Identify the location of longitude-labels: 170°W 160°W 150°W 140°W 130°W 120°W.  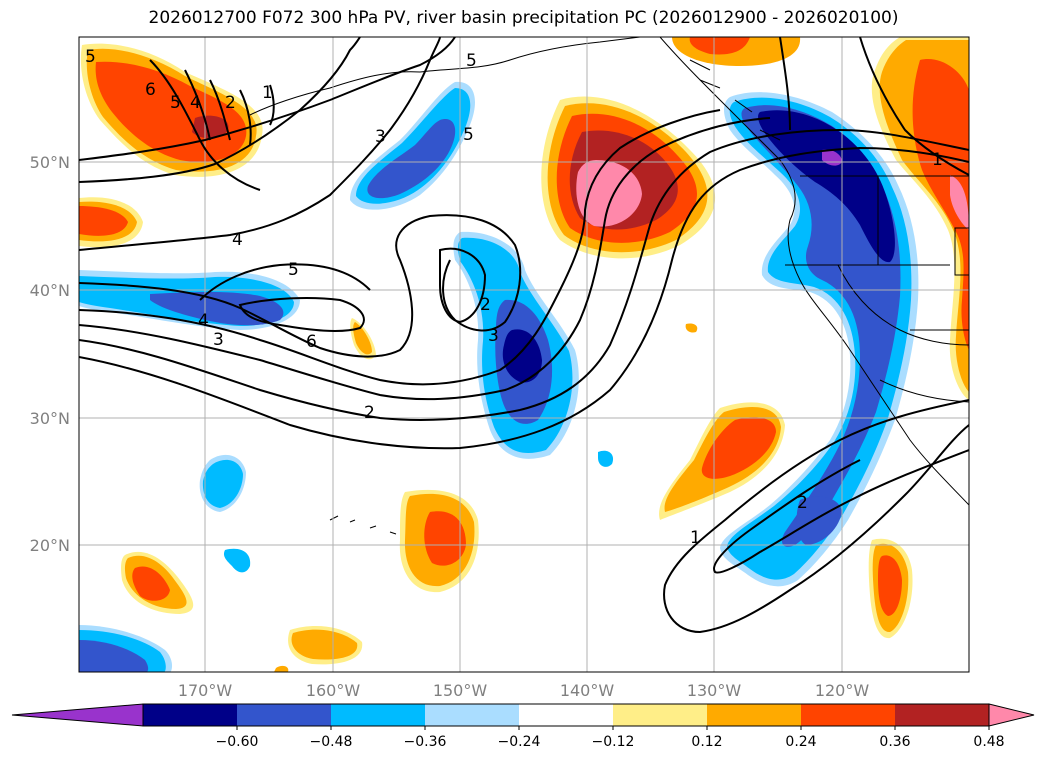
(524, 690).